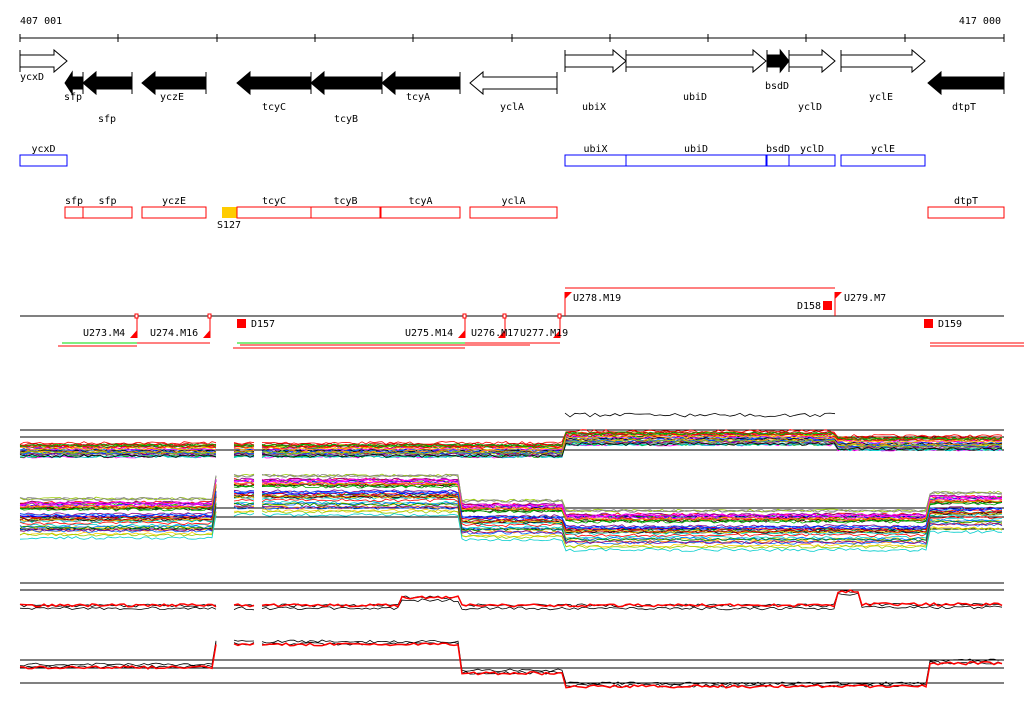 Image resolution: width=1024 pixels, height=714 pixels. What do you see at coordinates (595, 80) in the screenshot?
I see `gene-ubiX: ubiX` at bounding box center [595, 80].